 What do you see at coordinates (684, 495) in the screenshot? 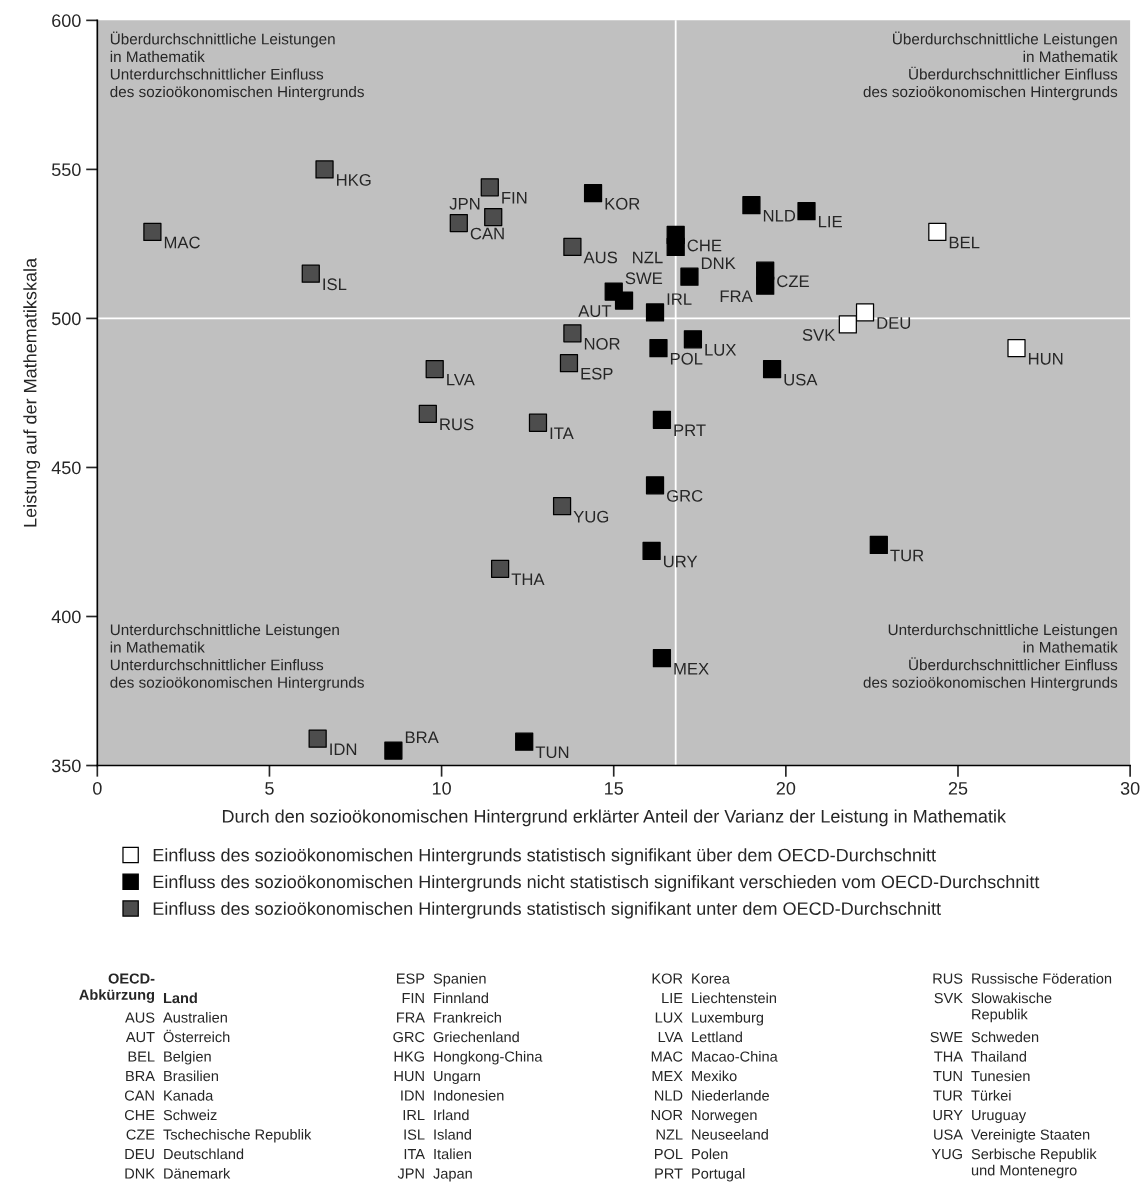
I see `data-label: GRC` at bounding box center [684, 495].